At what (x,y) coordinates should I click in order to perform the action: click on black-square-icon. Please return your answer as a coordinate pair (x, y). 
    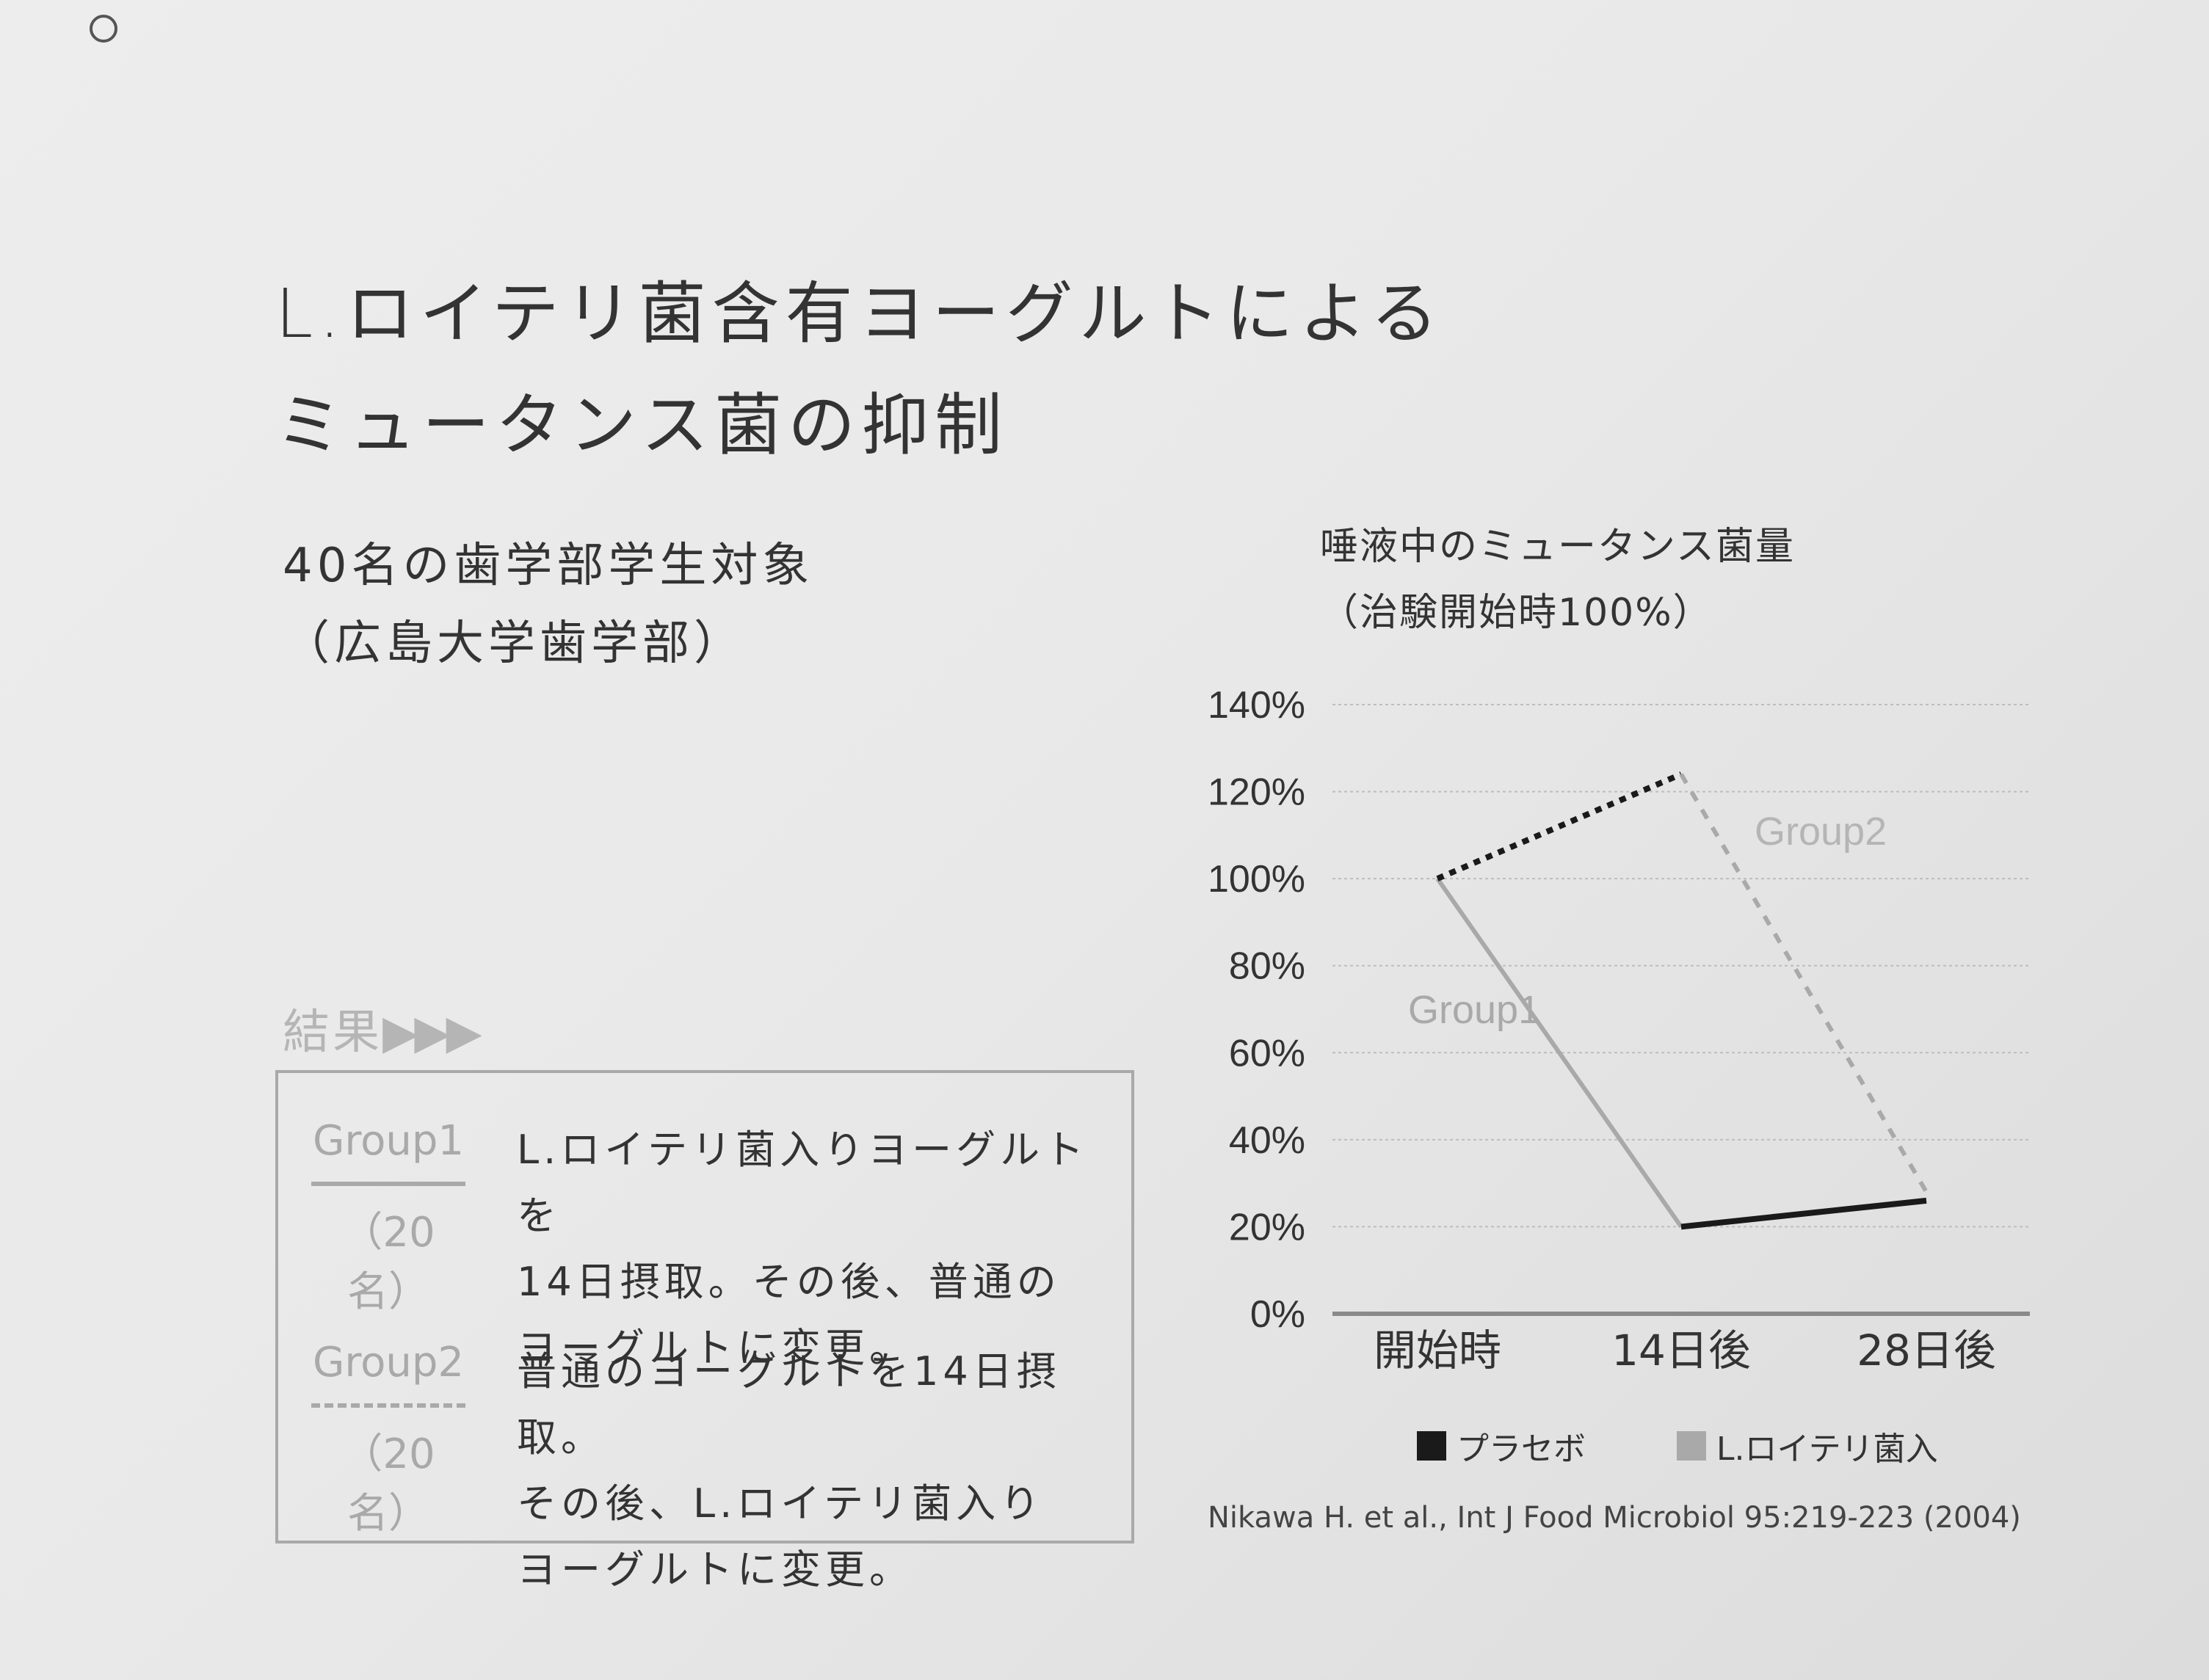
    Looking at the image, I should click on (1431, 1446).